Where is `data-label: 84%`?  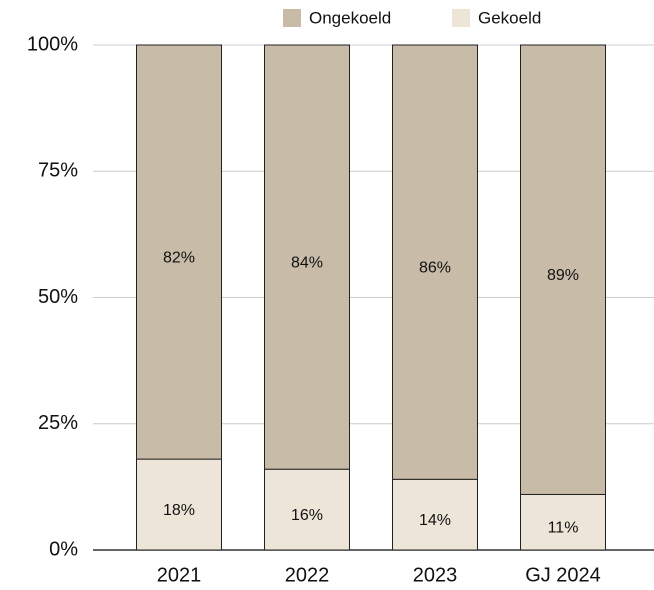 data-label: 84% is located at coordinates (307, 262).